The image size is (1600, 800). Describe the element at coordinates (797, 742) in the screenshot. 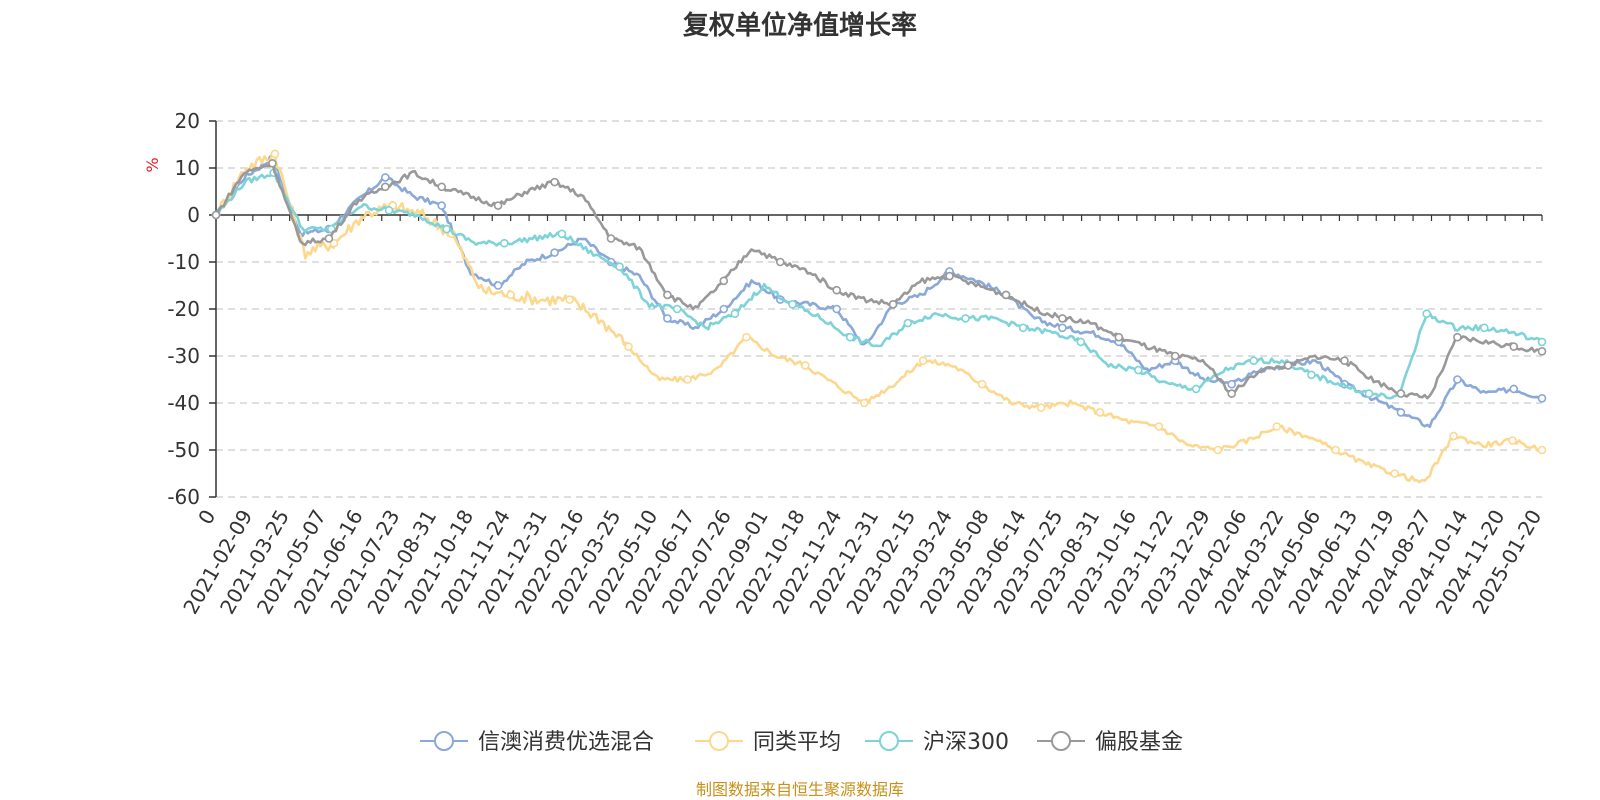

I see `legend-label: 同类平均` at that location.